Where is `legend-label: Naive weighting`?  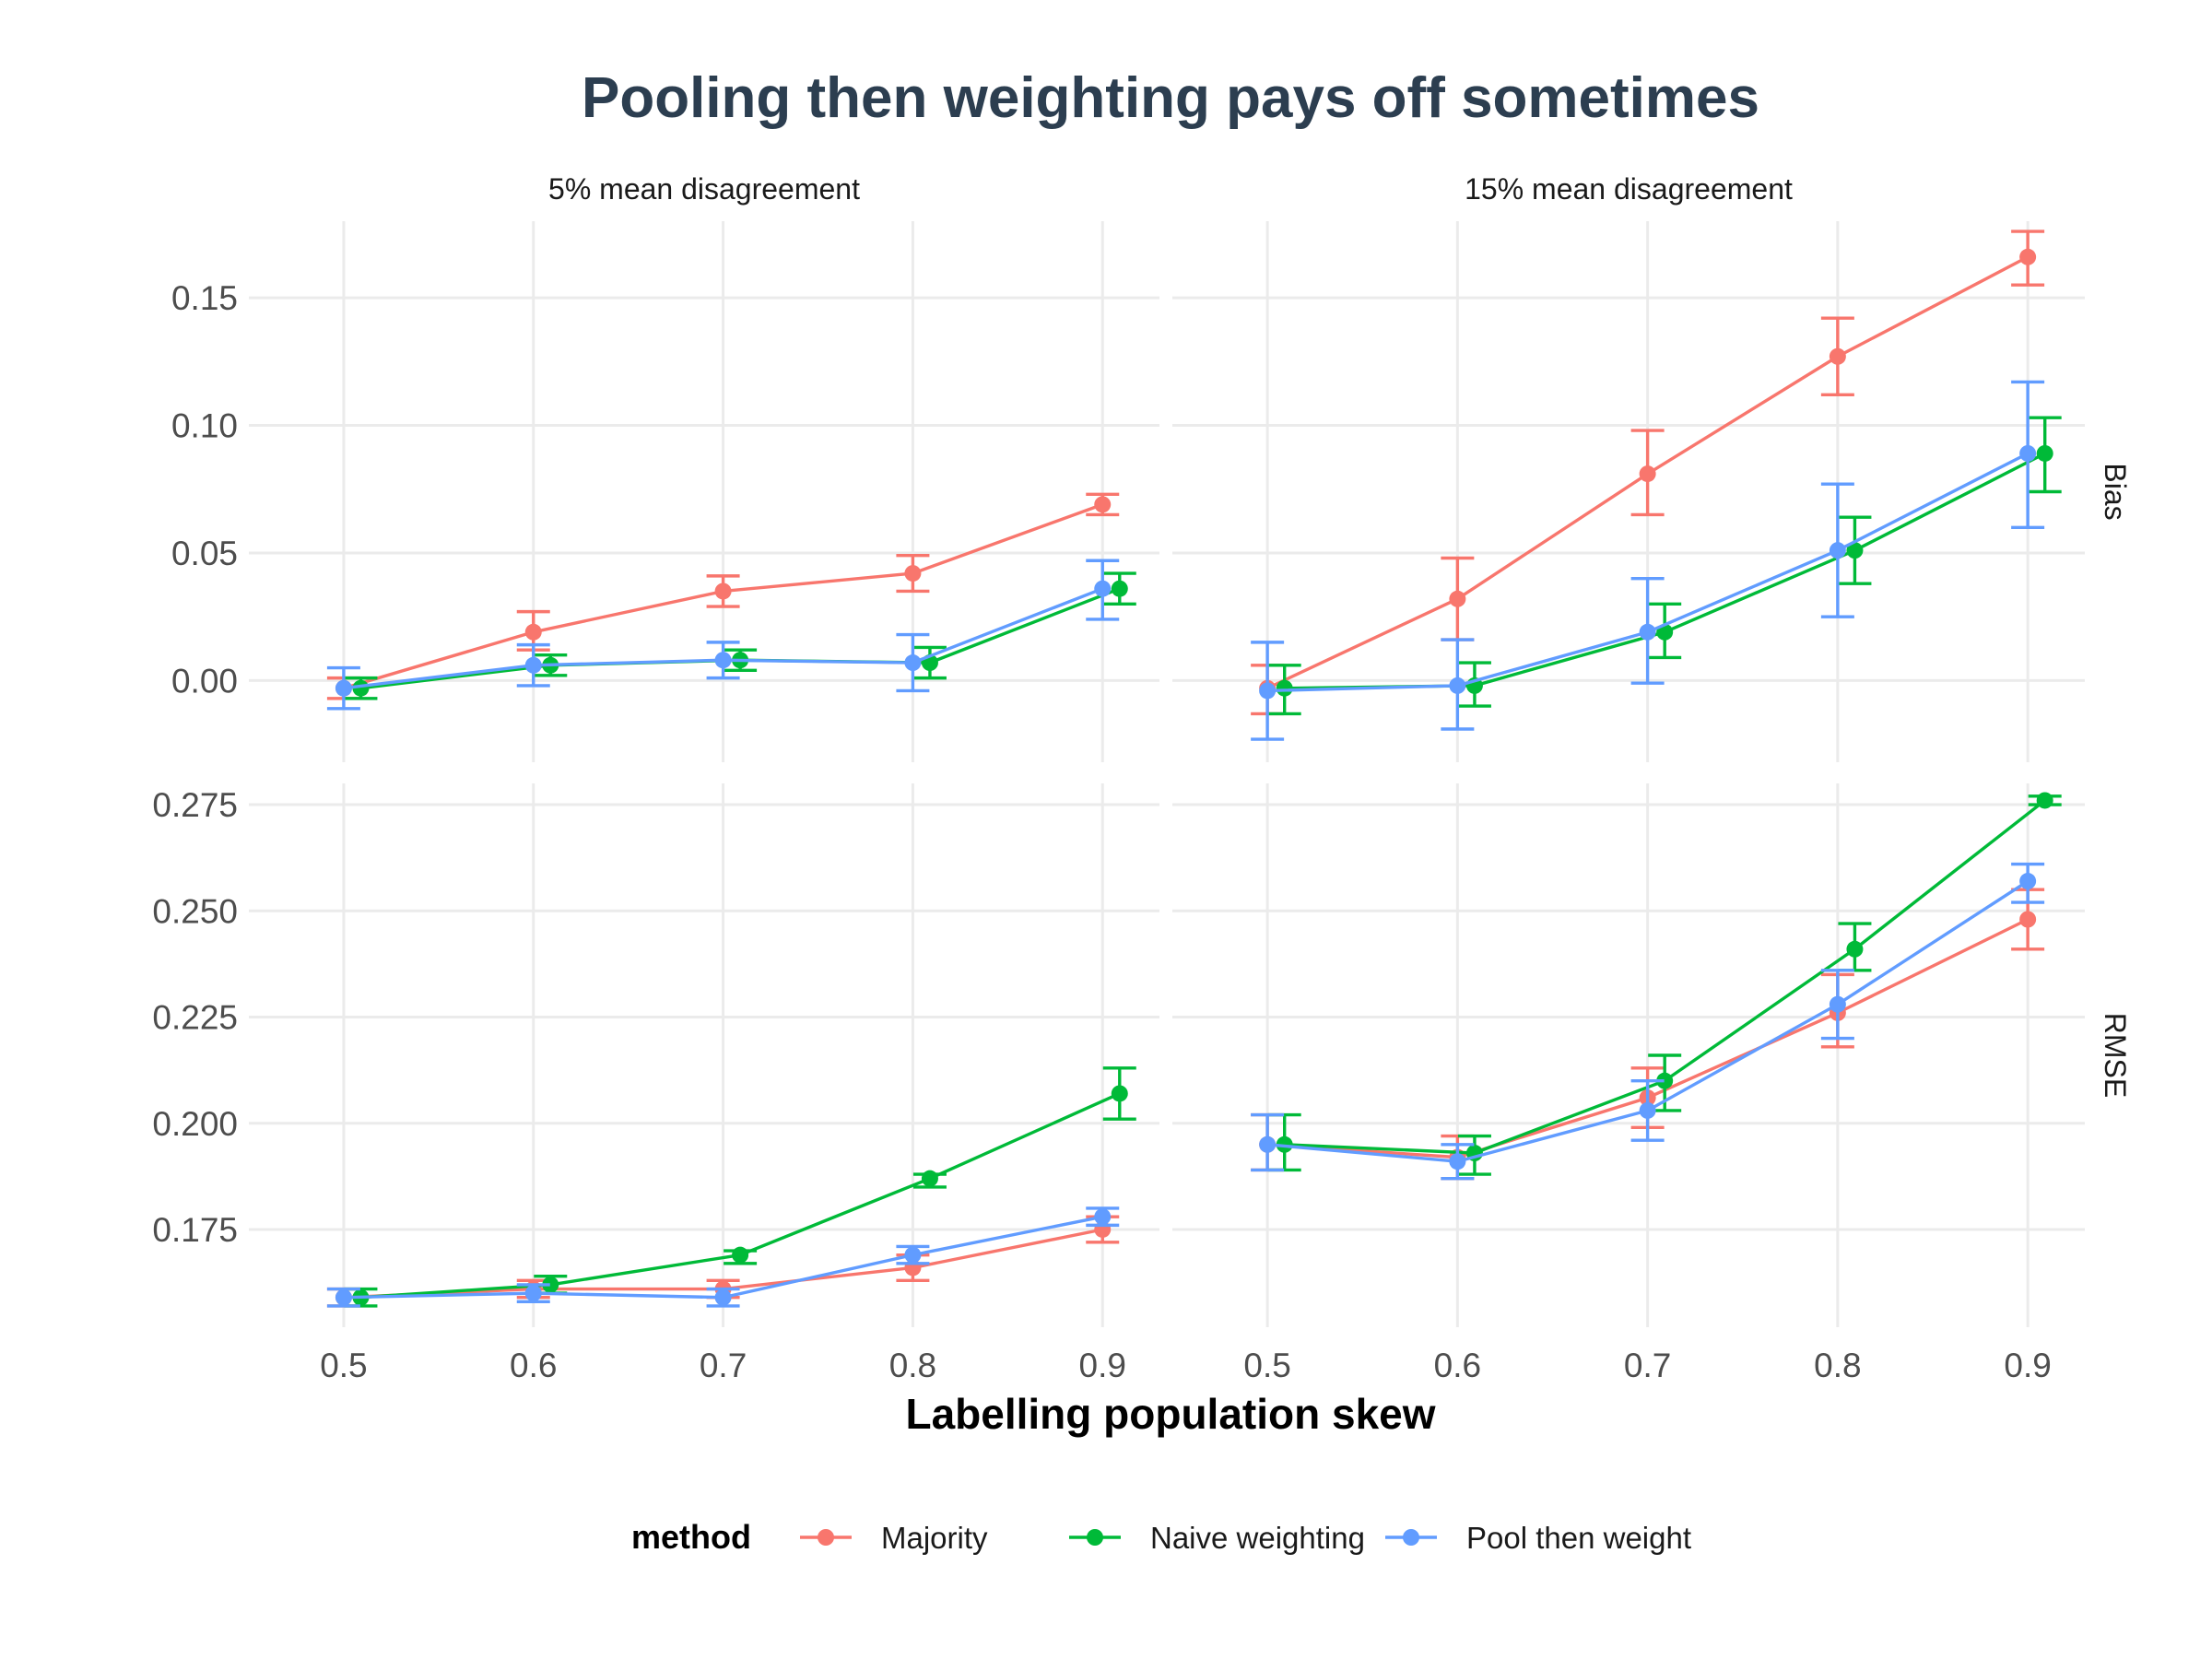 legend-label: Naive weighting is located at coordinates (1257, 1538).